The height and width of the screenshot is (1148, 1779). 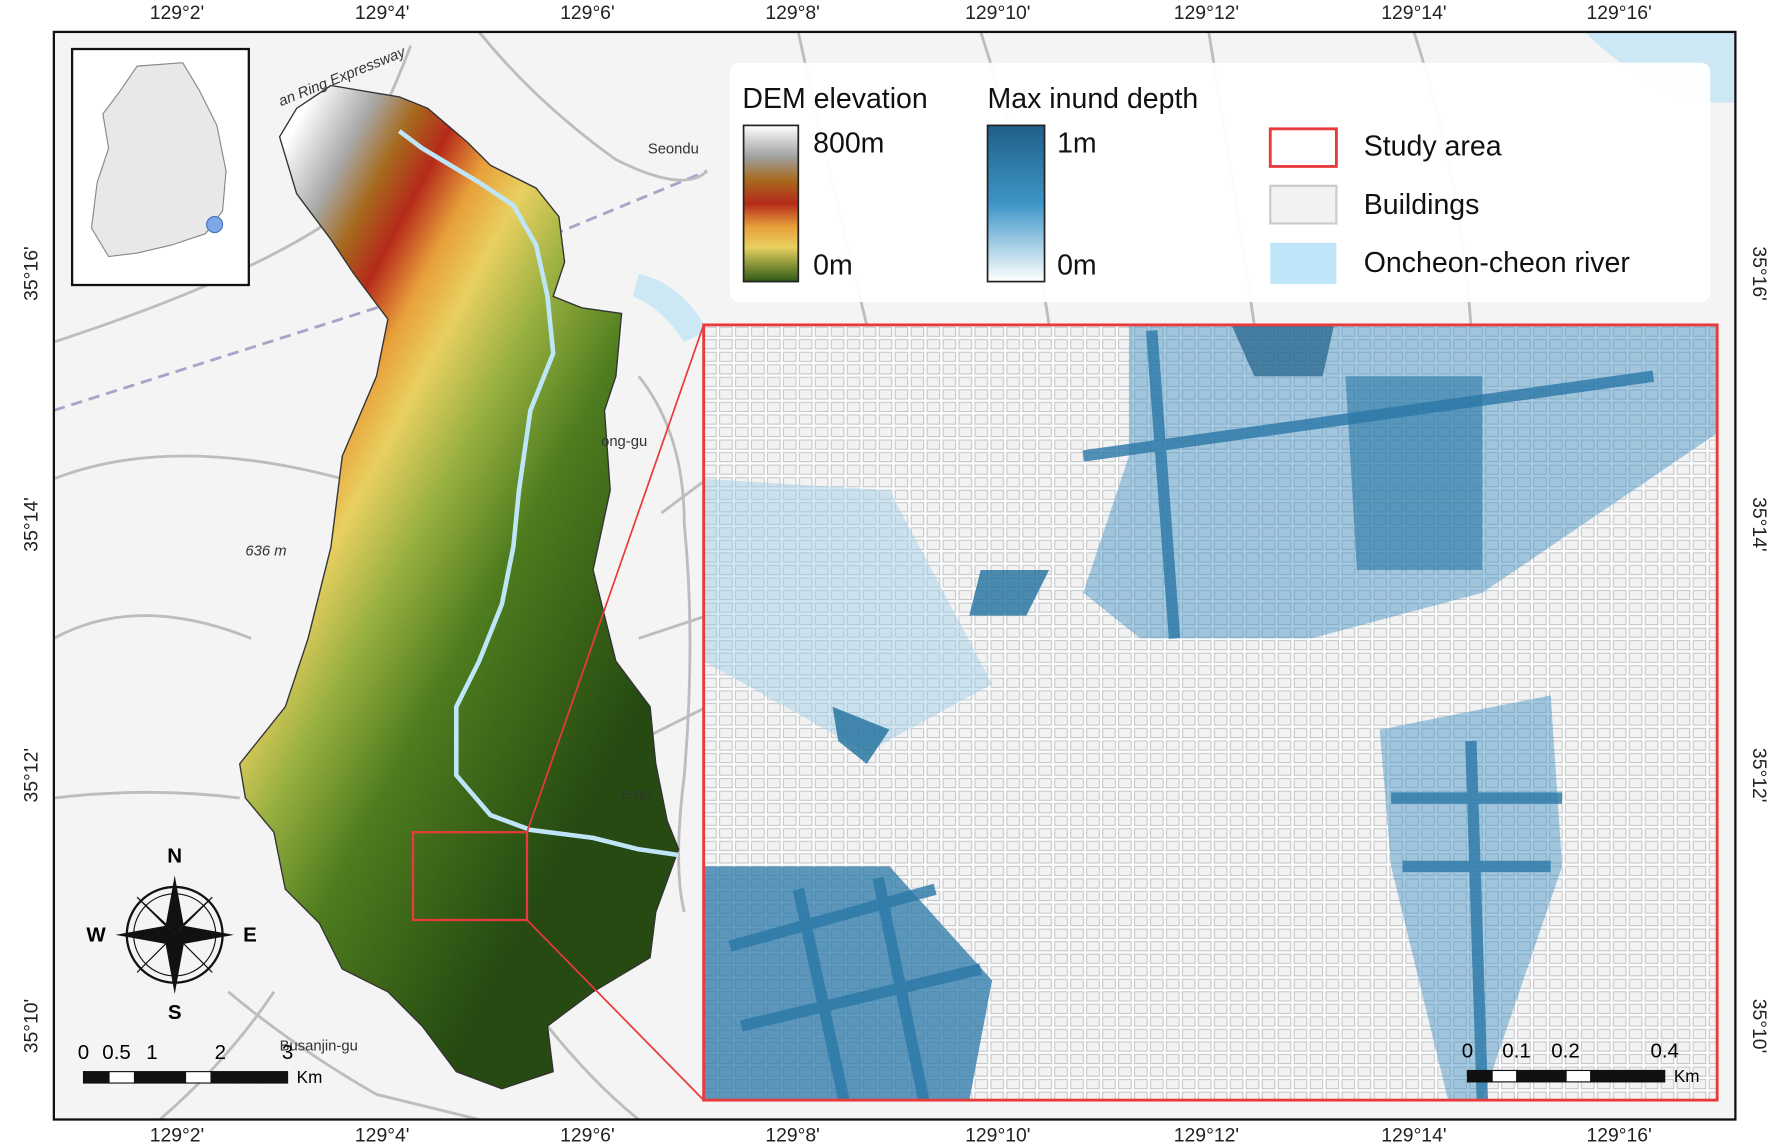 I want to click on study-area-box, so click(x=470, y=876).